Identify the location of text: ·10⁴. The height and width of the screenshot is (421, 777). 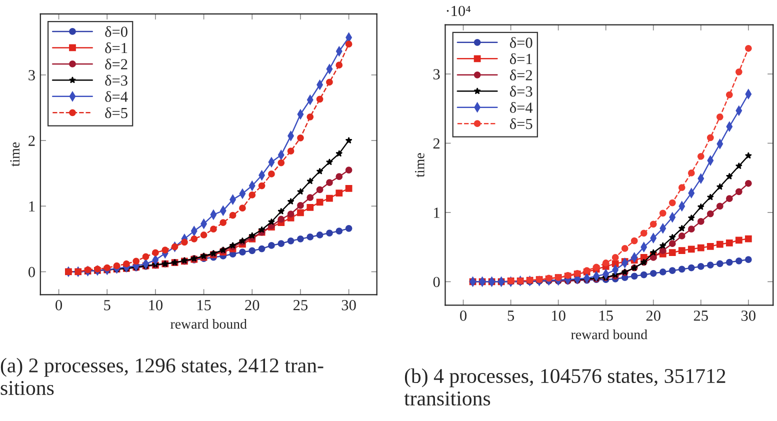
(458, 11).